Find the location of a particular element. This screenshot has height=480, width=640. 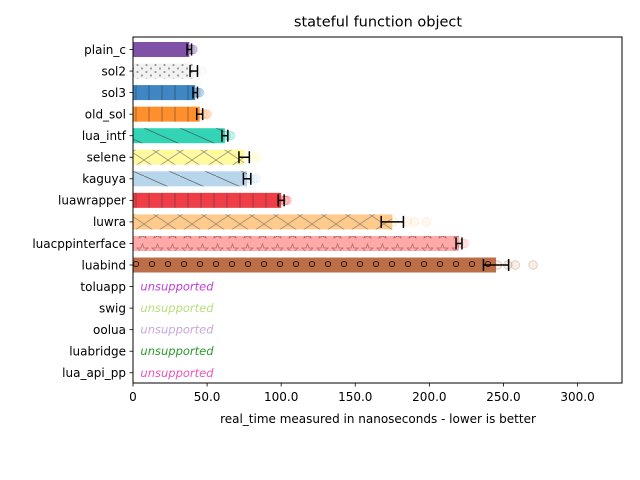

unsupported-label-luabridge: unsupported is located at coordinates (177, 351).